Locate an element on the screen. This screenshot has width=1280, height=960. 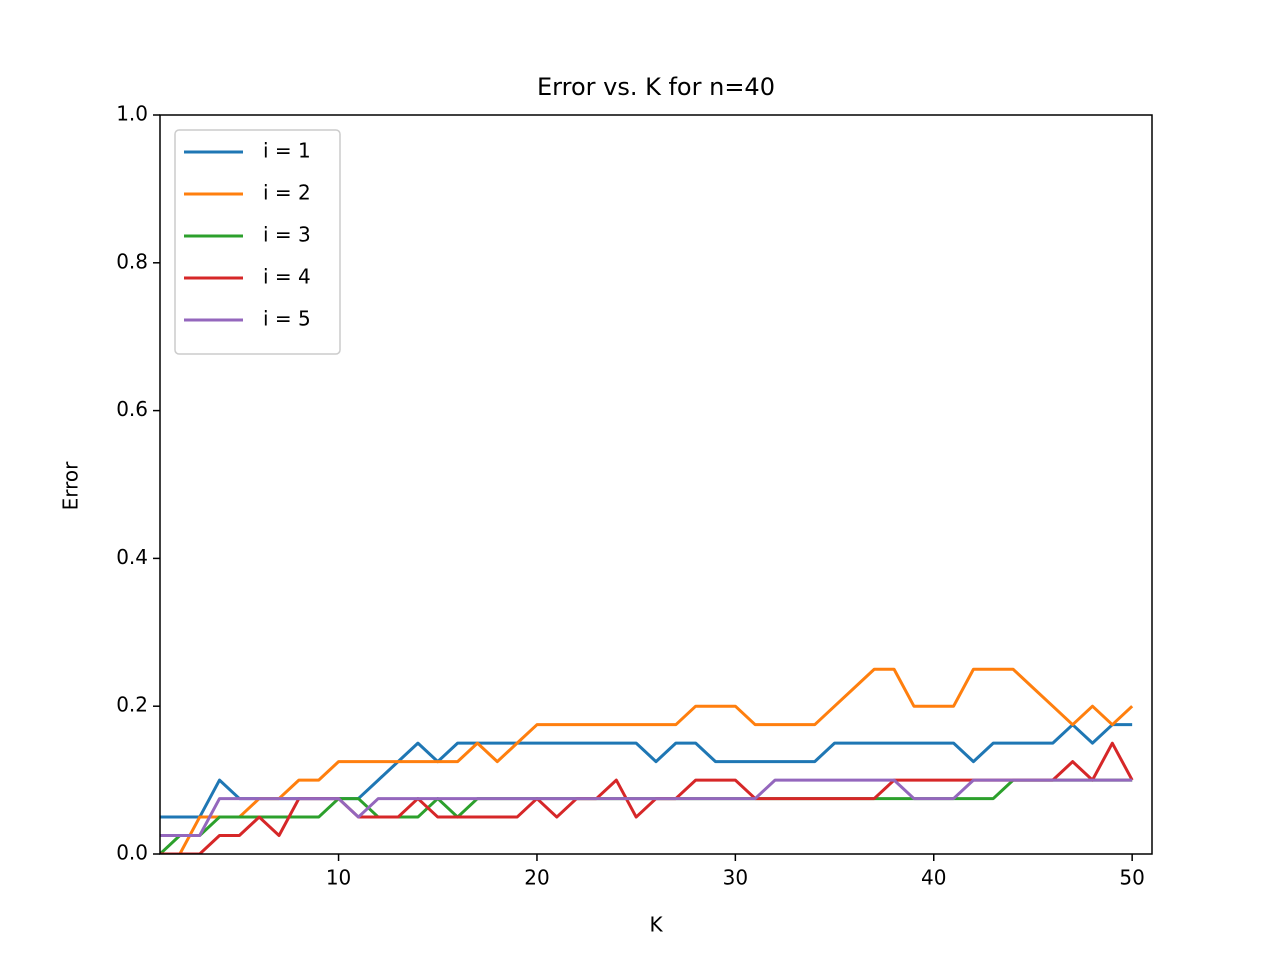
x-tick-label: 40 is located at coordinates (933, 878).